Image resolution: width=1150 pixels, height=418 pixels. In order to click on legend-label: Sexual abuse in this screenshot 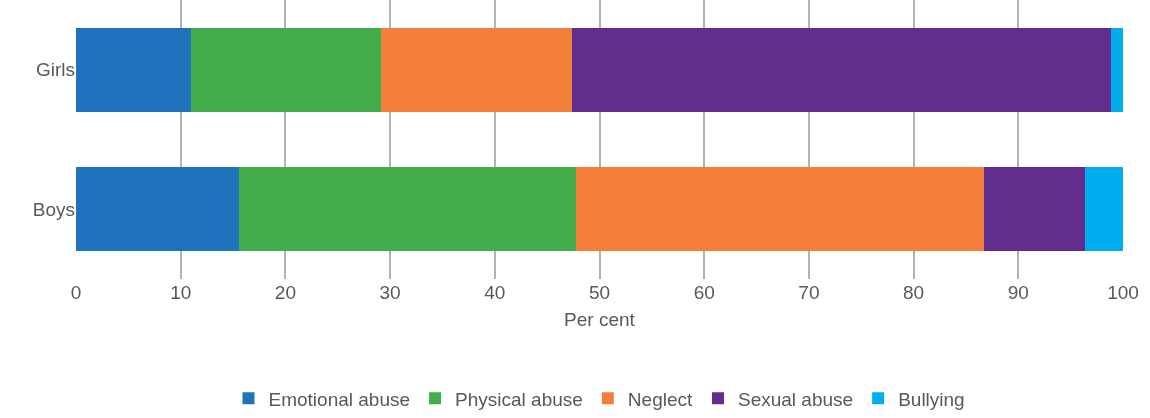, I will do `click(795, 399)`.